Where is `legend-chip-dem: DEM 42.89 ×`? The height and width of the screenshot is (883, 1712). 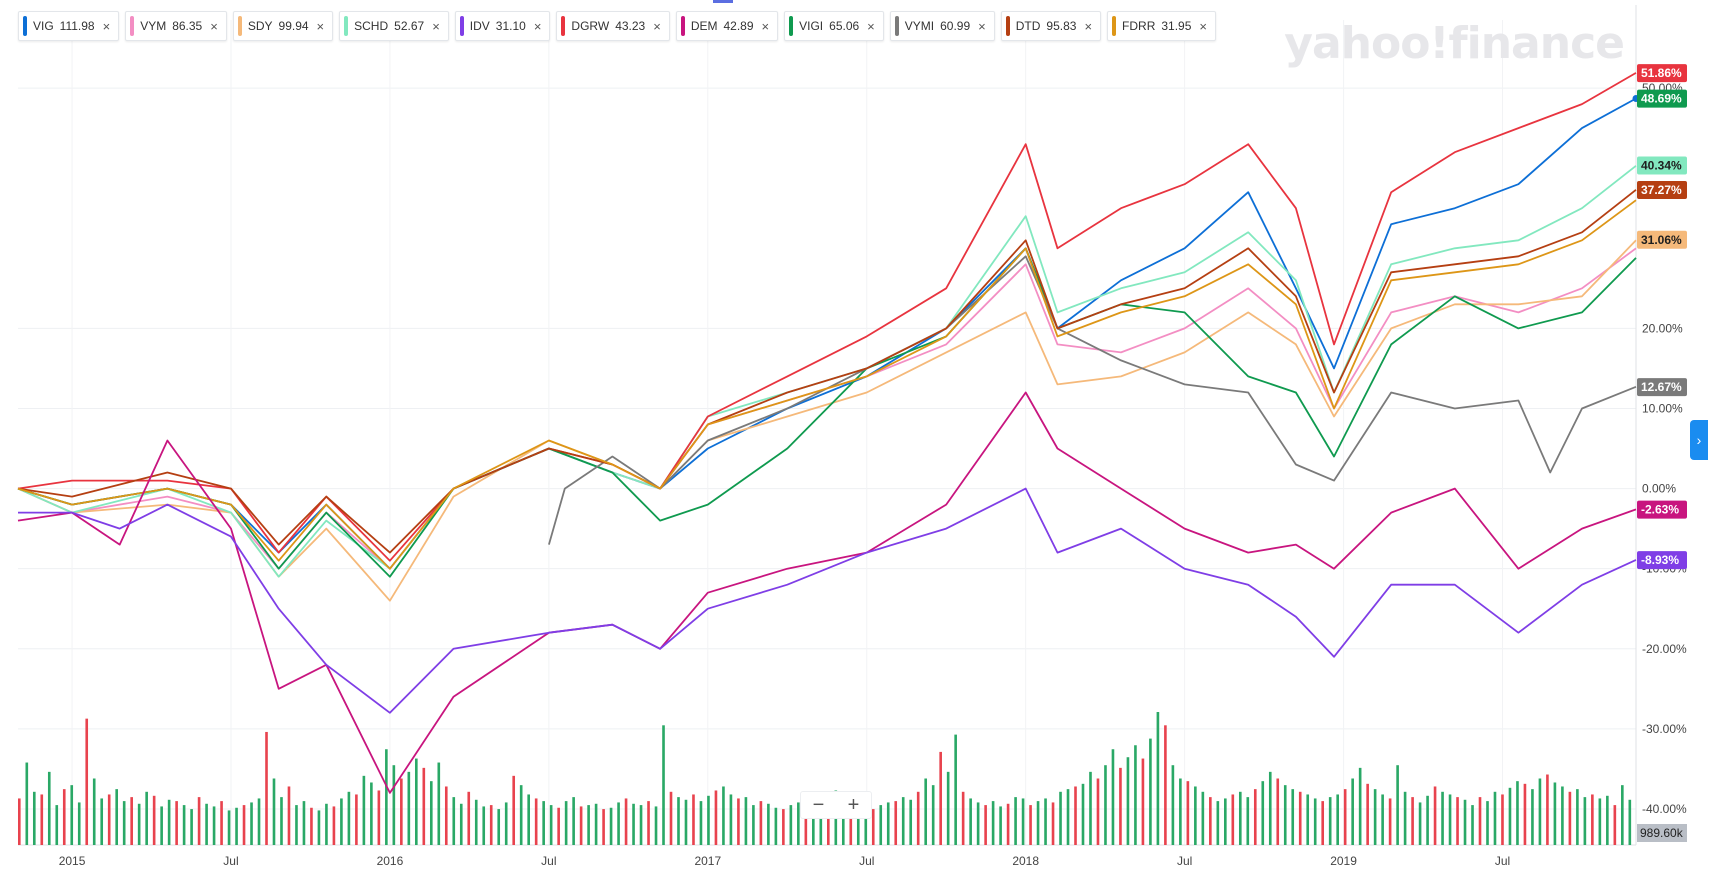 legend-chip-dem: DEM 42.89 × is located at coordinates (727, 26).